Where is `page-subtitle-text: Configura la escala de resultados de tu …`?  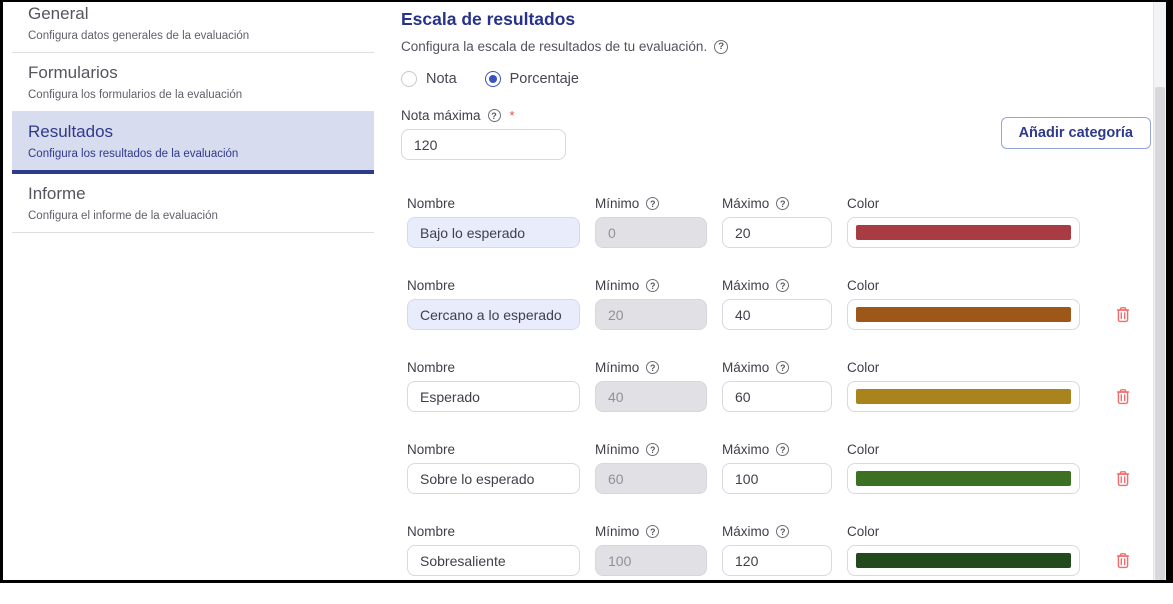 page-subtitle-text: Configura la escala de resultados de tu … is located at coordinates (554, 46).